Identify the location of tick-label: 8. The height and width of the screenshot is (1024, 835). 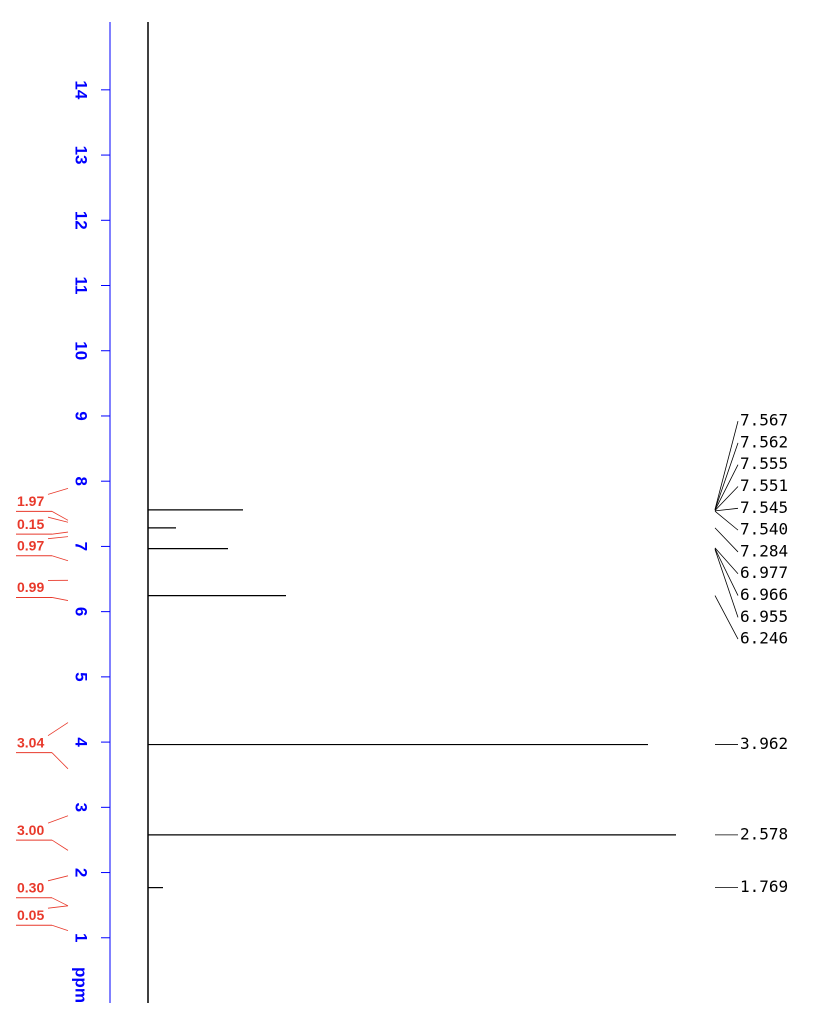
(81, 480).